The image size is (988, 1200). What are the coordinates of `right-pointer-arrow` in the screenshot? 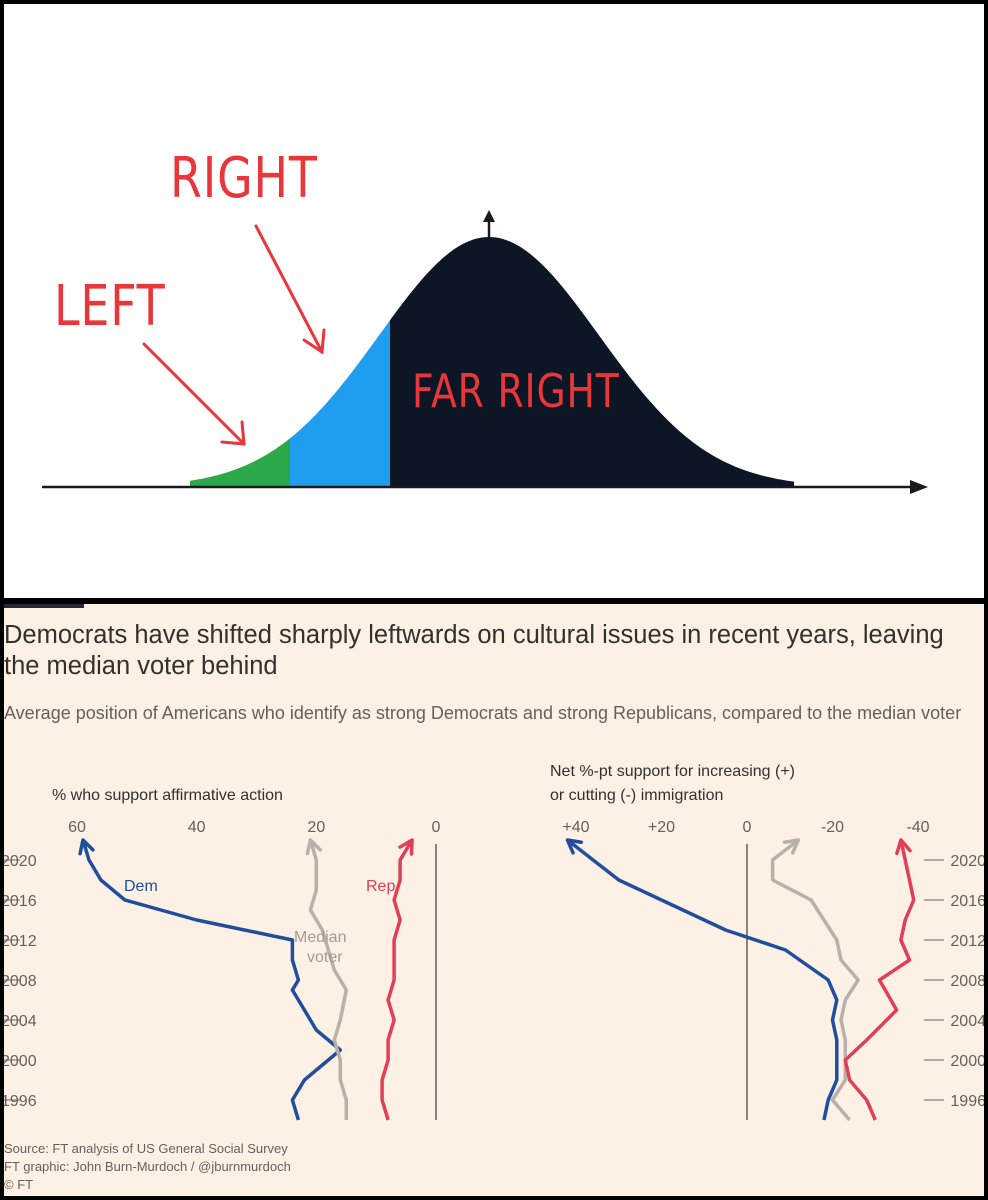 It's located at (290, 289).